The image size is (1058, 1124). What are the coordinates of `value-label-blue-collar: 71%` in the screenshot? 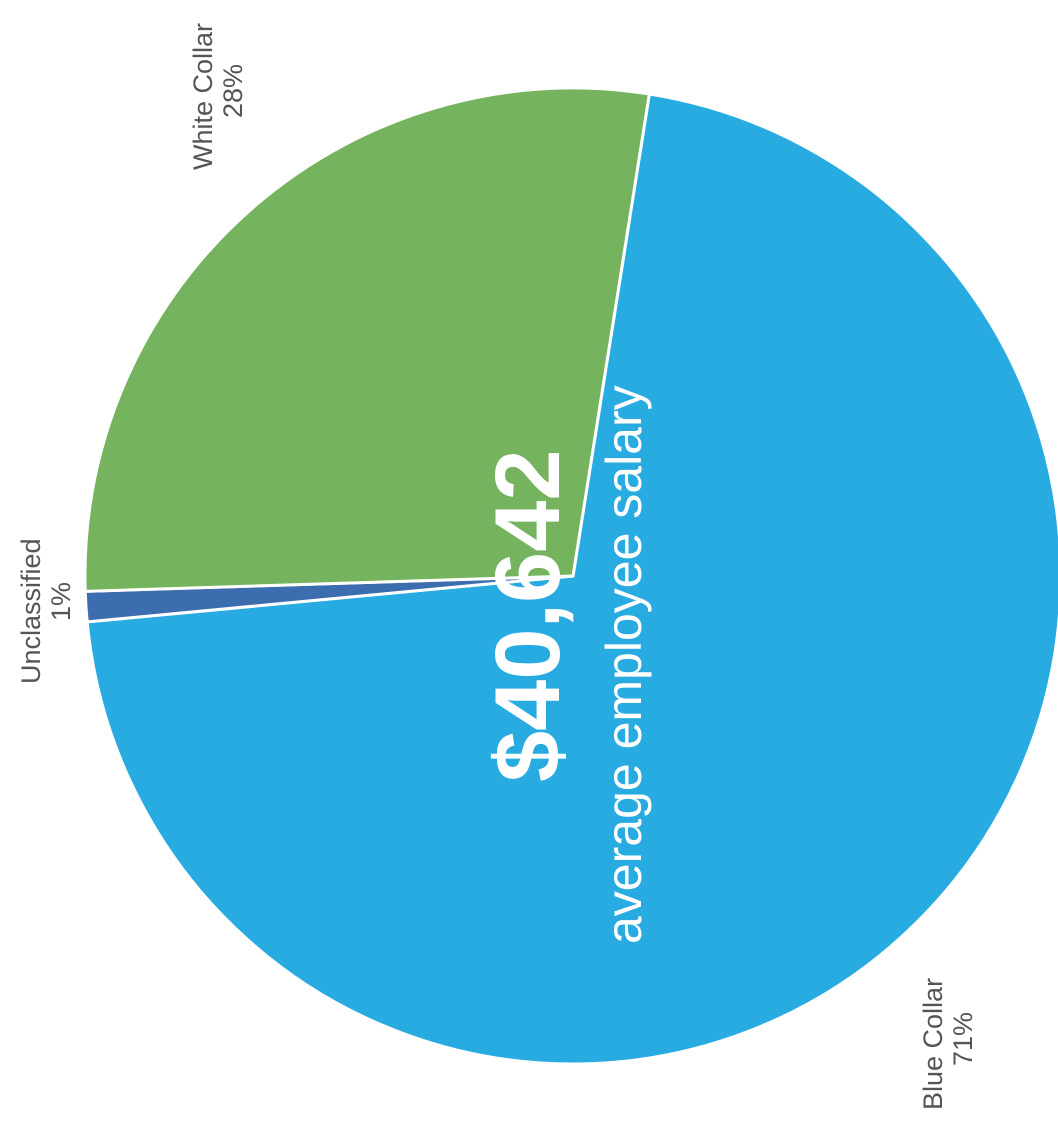 It's located at (963, 1039).